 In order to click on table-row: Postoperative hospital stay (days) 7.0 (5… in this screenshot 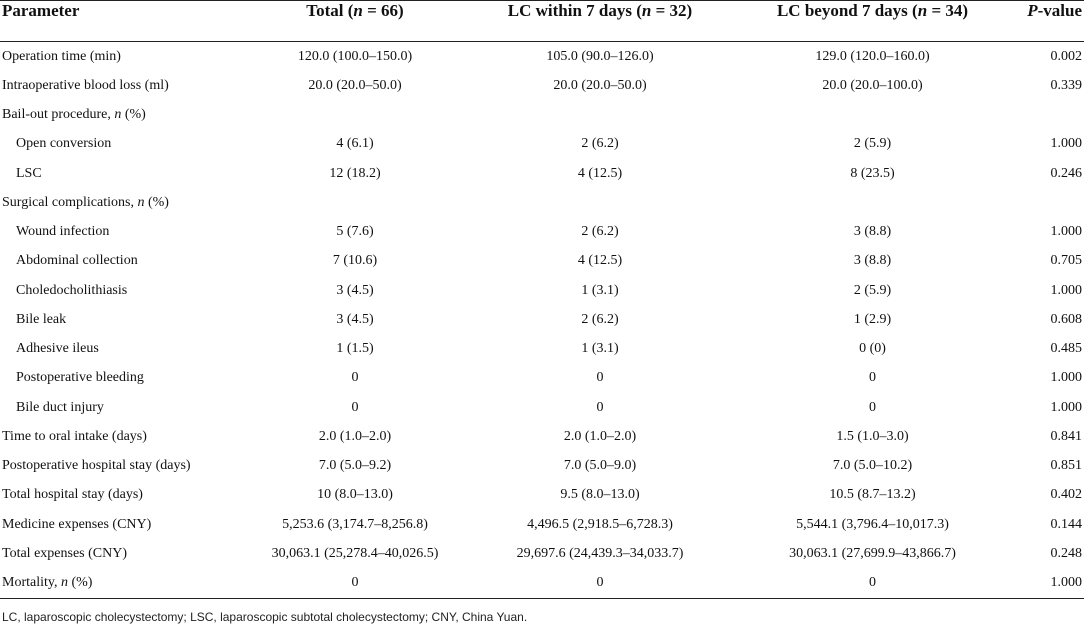, I will do `click(542, 466)`.